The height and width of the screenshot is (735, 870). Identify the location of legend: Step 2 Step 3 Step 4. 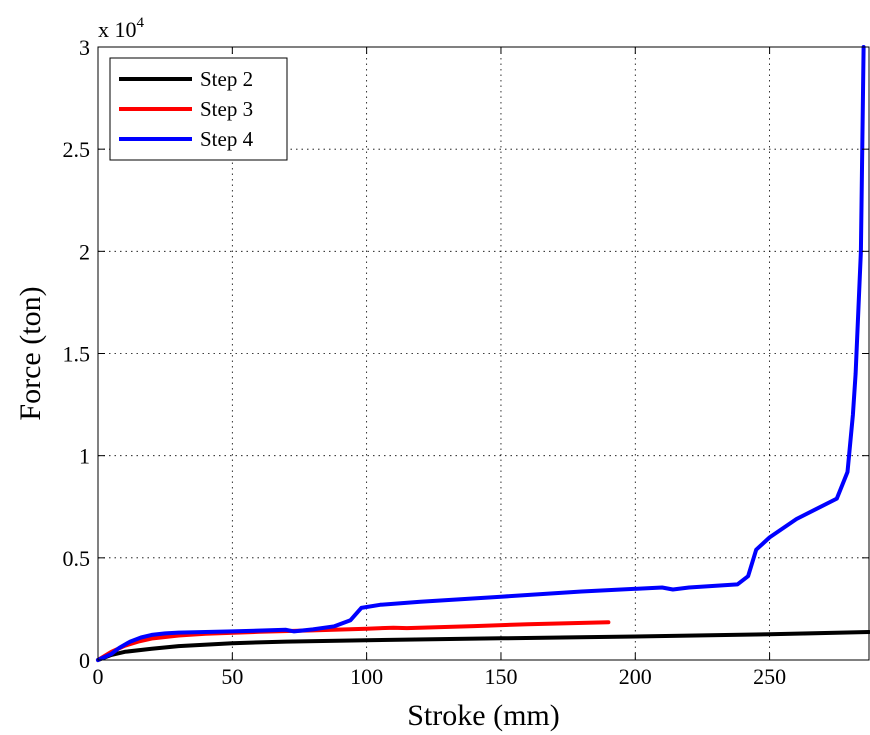
(198, 109).